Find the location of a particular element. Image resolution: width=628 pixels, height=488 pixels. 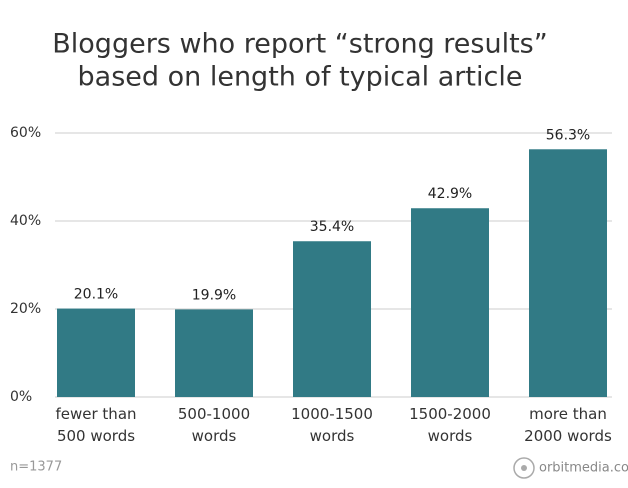

logo-icon is located at coordinates (524, 468).